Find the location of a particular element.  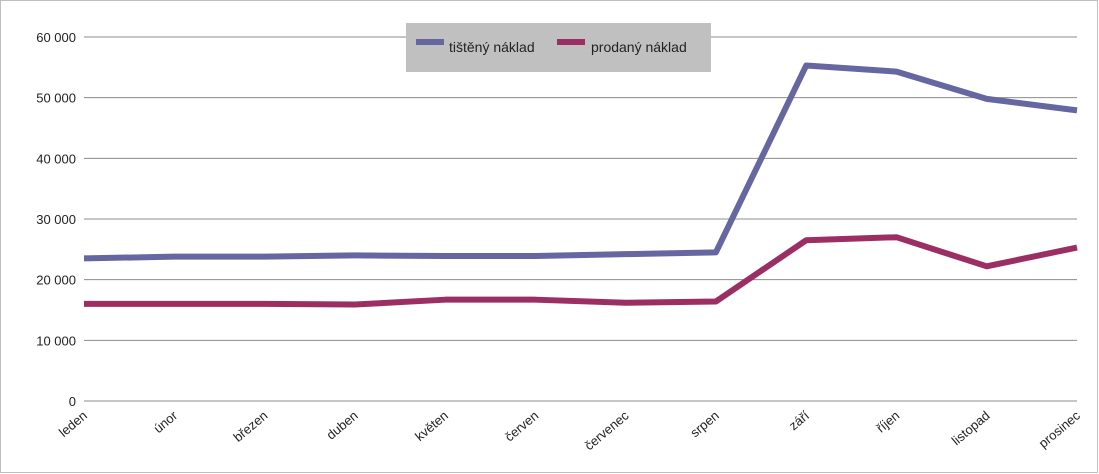

y-tick-label: 40 000 is located at coordinates (56, 158).